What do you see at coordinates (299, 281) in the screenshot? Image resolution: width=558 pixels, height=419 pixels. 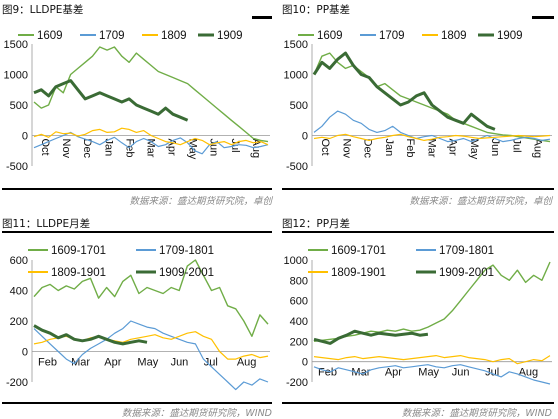 I see `y-tick-label: 800` at bounding box center [299, 281].